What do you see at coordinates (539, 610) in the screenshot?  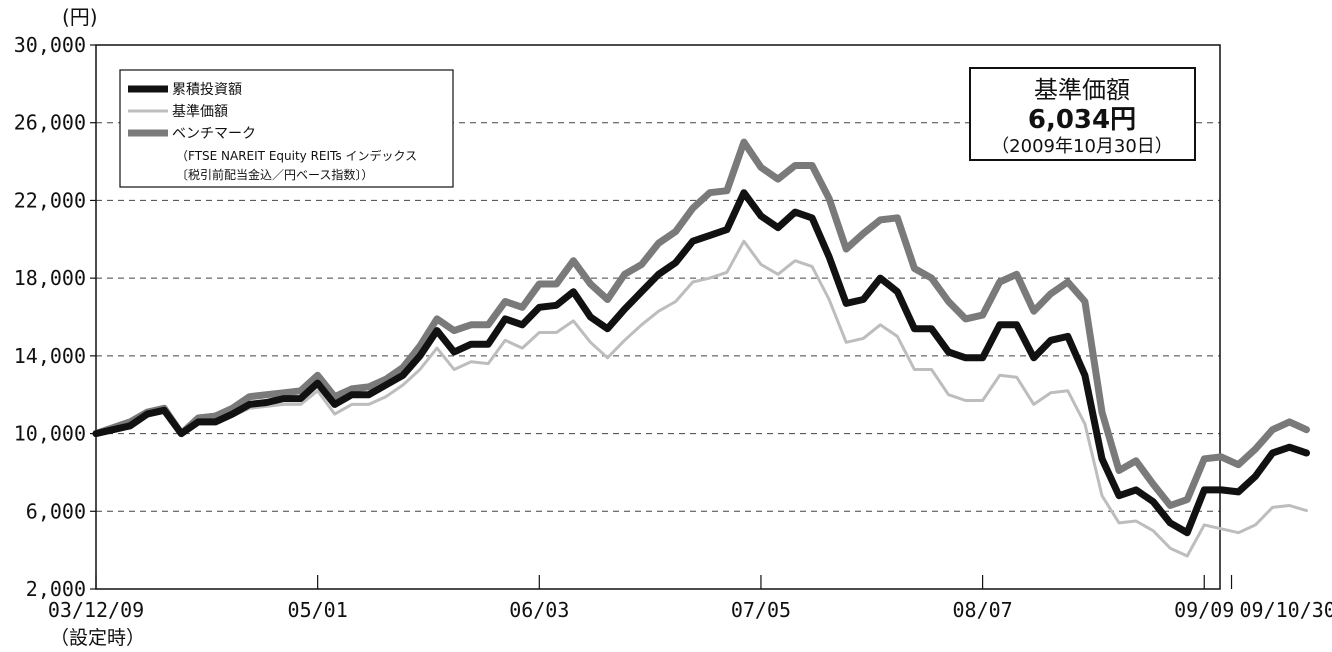 I see `x-tick-label: 06/03` at bounding box center [539, 610].